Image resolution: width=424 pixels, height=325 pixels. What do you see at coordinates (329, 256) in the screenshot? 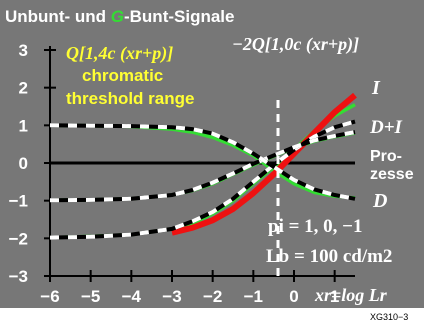
I see `luminance-label: Lb = 100 cd/m2` at bounding box center [329, 256].